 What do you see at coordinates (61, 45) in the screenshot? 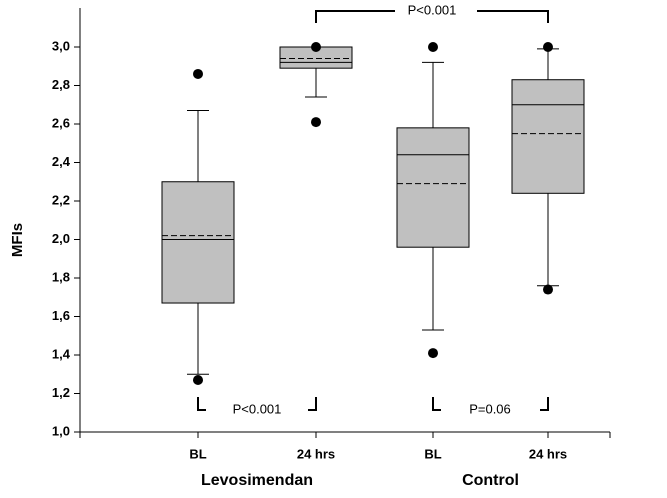
I see `y-tick-label: 3,0` at bounding box center [61, 45].